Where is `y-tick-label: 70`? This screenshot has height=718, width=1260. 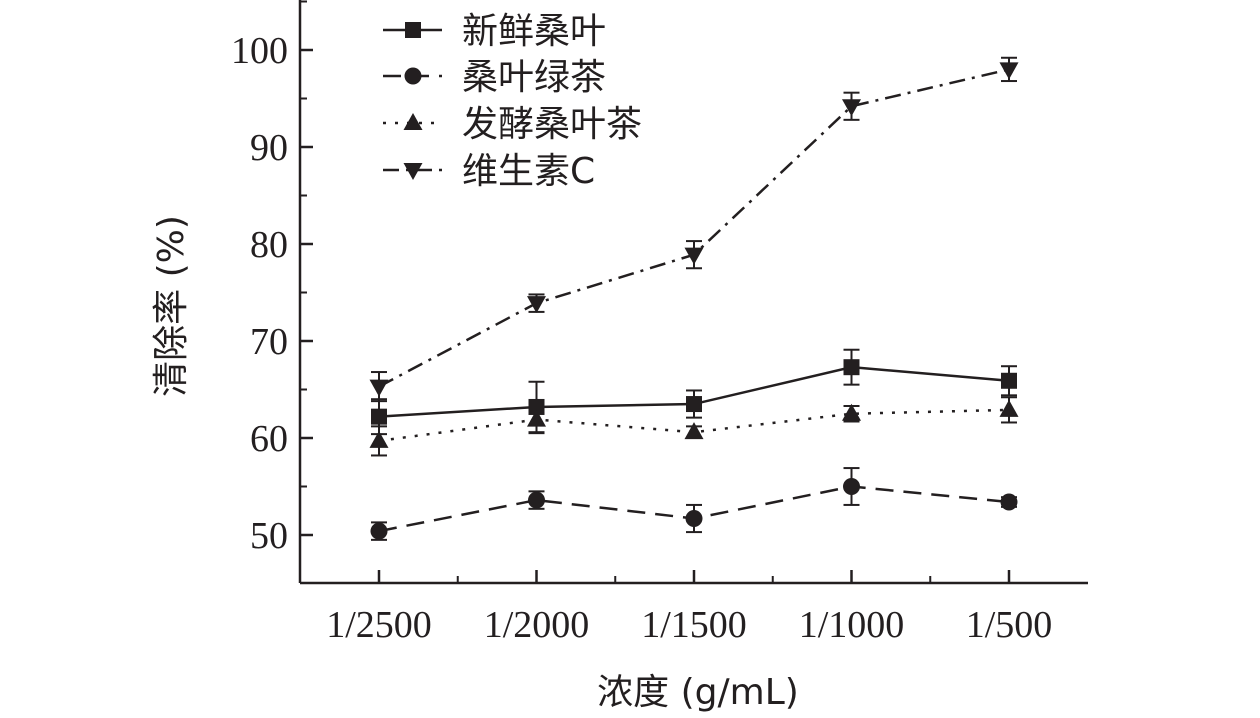 y-tick-label: 70 is located at coordinates (269, 342).